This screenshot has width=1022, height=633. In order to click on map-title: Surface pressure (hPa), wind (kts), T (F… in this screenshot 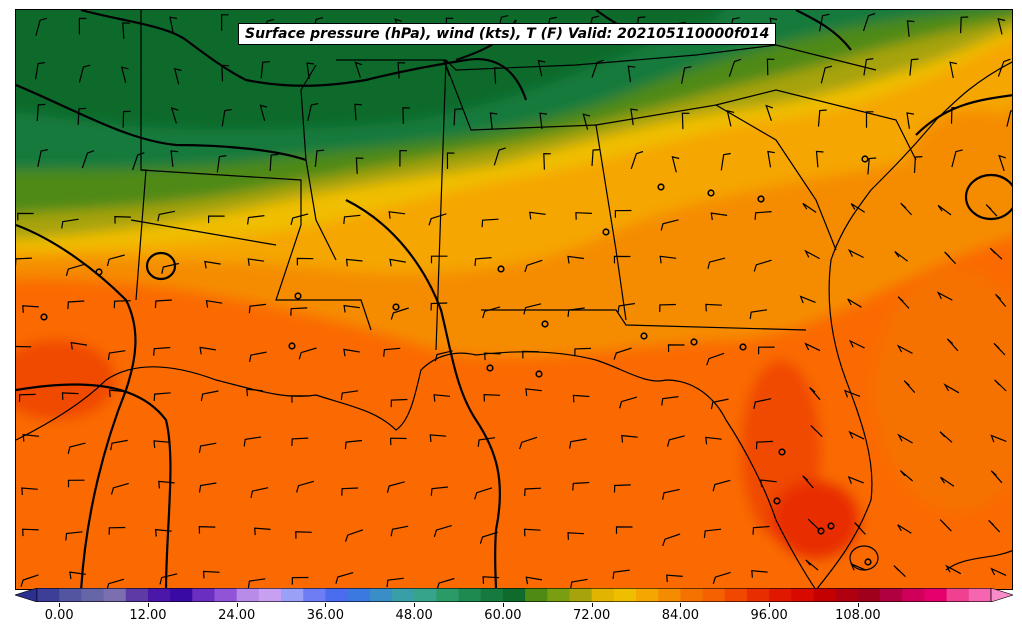, I will do `click(507, 34)`.